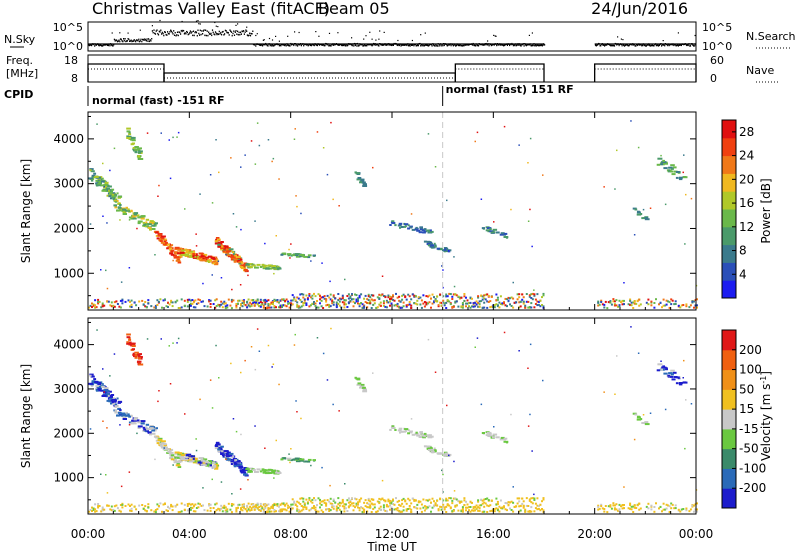 This screenshot has width=800, height=554. Describe the element at coordinates (729, 200) in the screenshot. I see `power-colorbar-swatch` at that location.